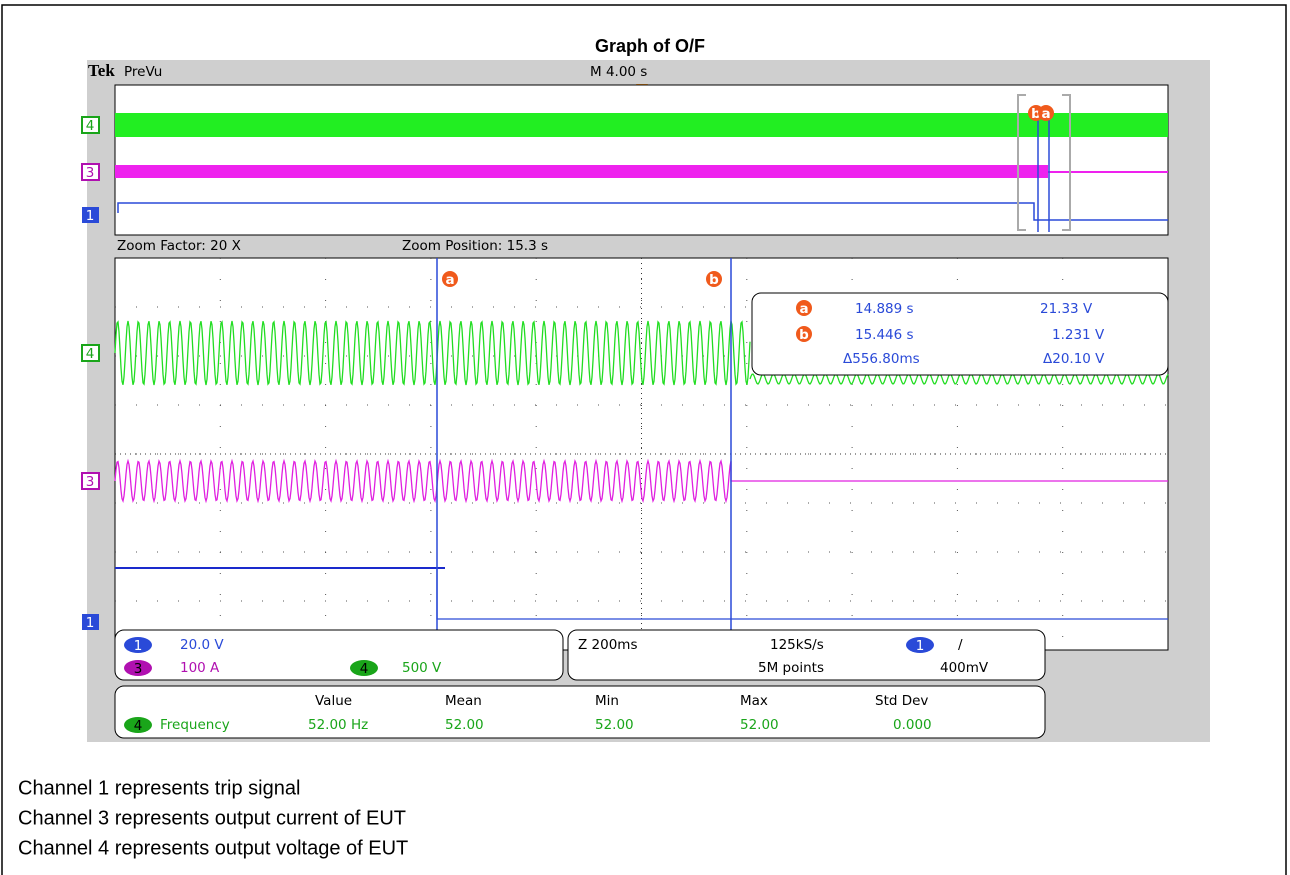 The width and height of the screenshot is (1290, 875). Describe the element at coordinates (618, 72) in the screenshot. I see `timebase: M 4.00 s` at that location.